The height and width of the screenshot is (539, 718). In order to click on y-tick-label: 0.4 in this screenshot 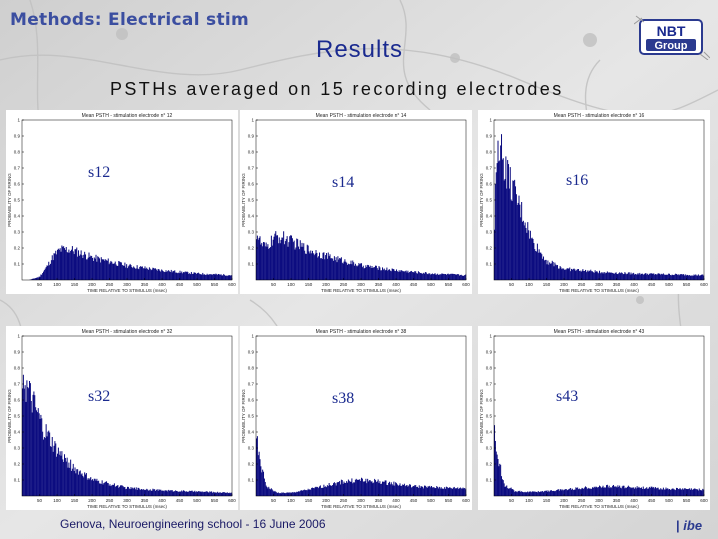, I will do `click(17, 432)`.